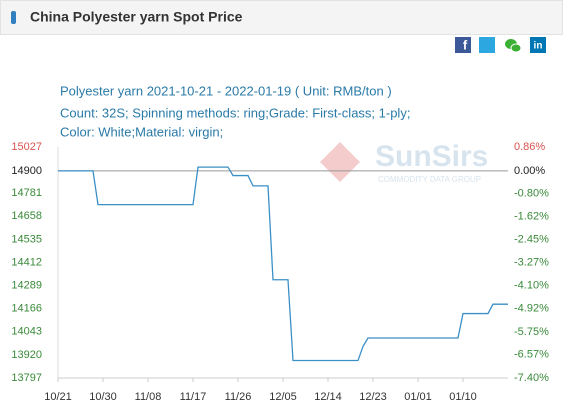  I want to click on y2-tick-label: 0.00%, so click(529, 171).